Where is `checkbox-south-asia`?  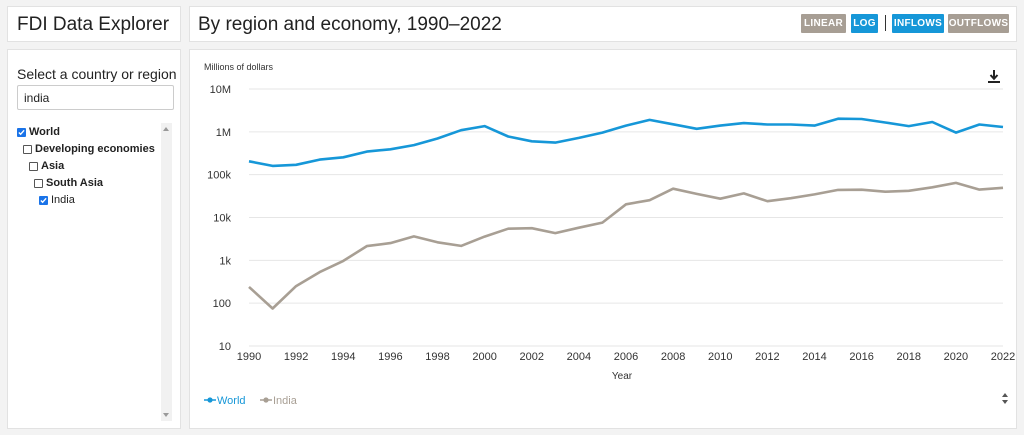 checkbox-south-asia is located at coordinates (38, 183).